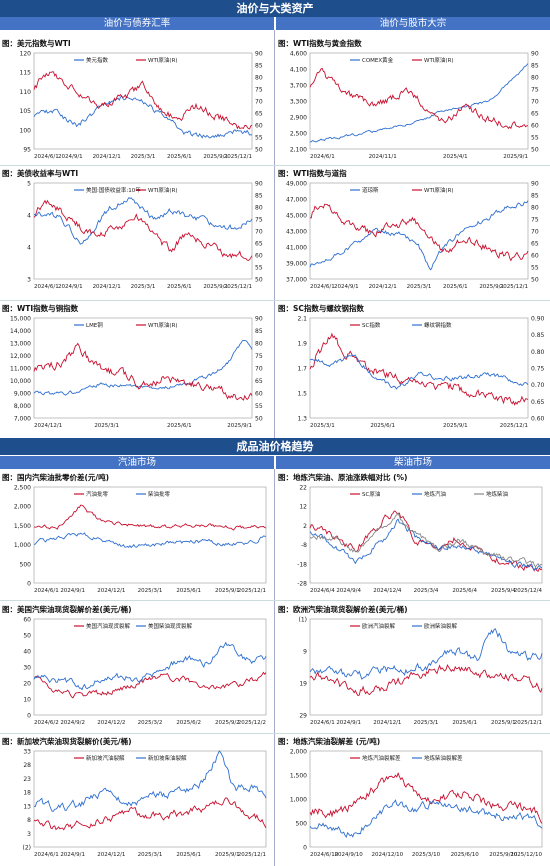 The image size is (550, 866). I want to click on x-tick-label: 2024/12/2, so click(111, 723).